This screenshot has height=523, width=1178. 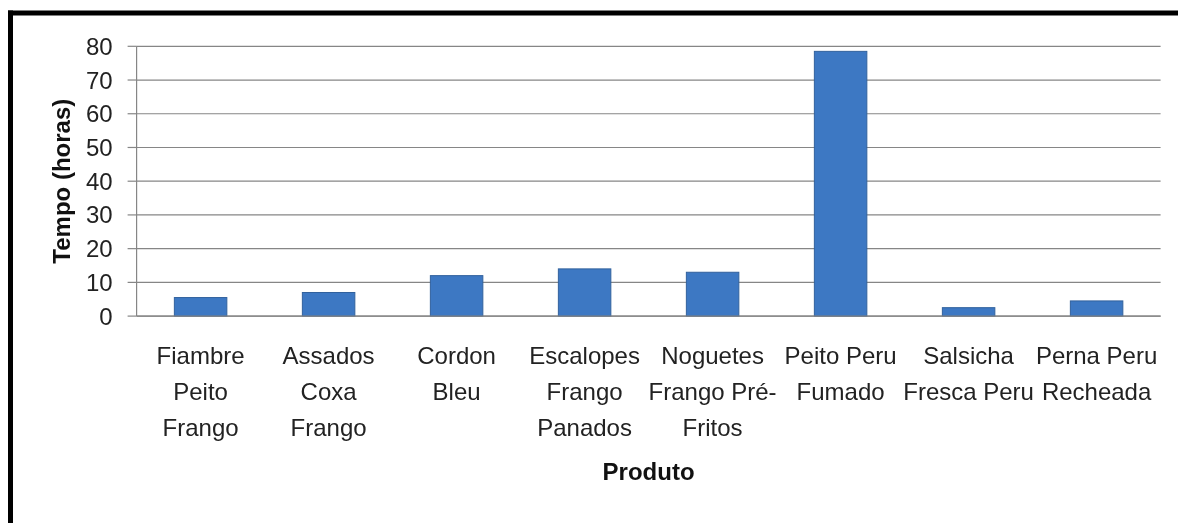 What do you see at coordinates (99, 282) in the screenshot?
I see `y-tick-label: 10` at bounding box center [99, 282].